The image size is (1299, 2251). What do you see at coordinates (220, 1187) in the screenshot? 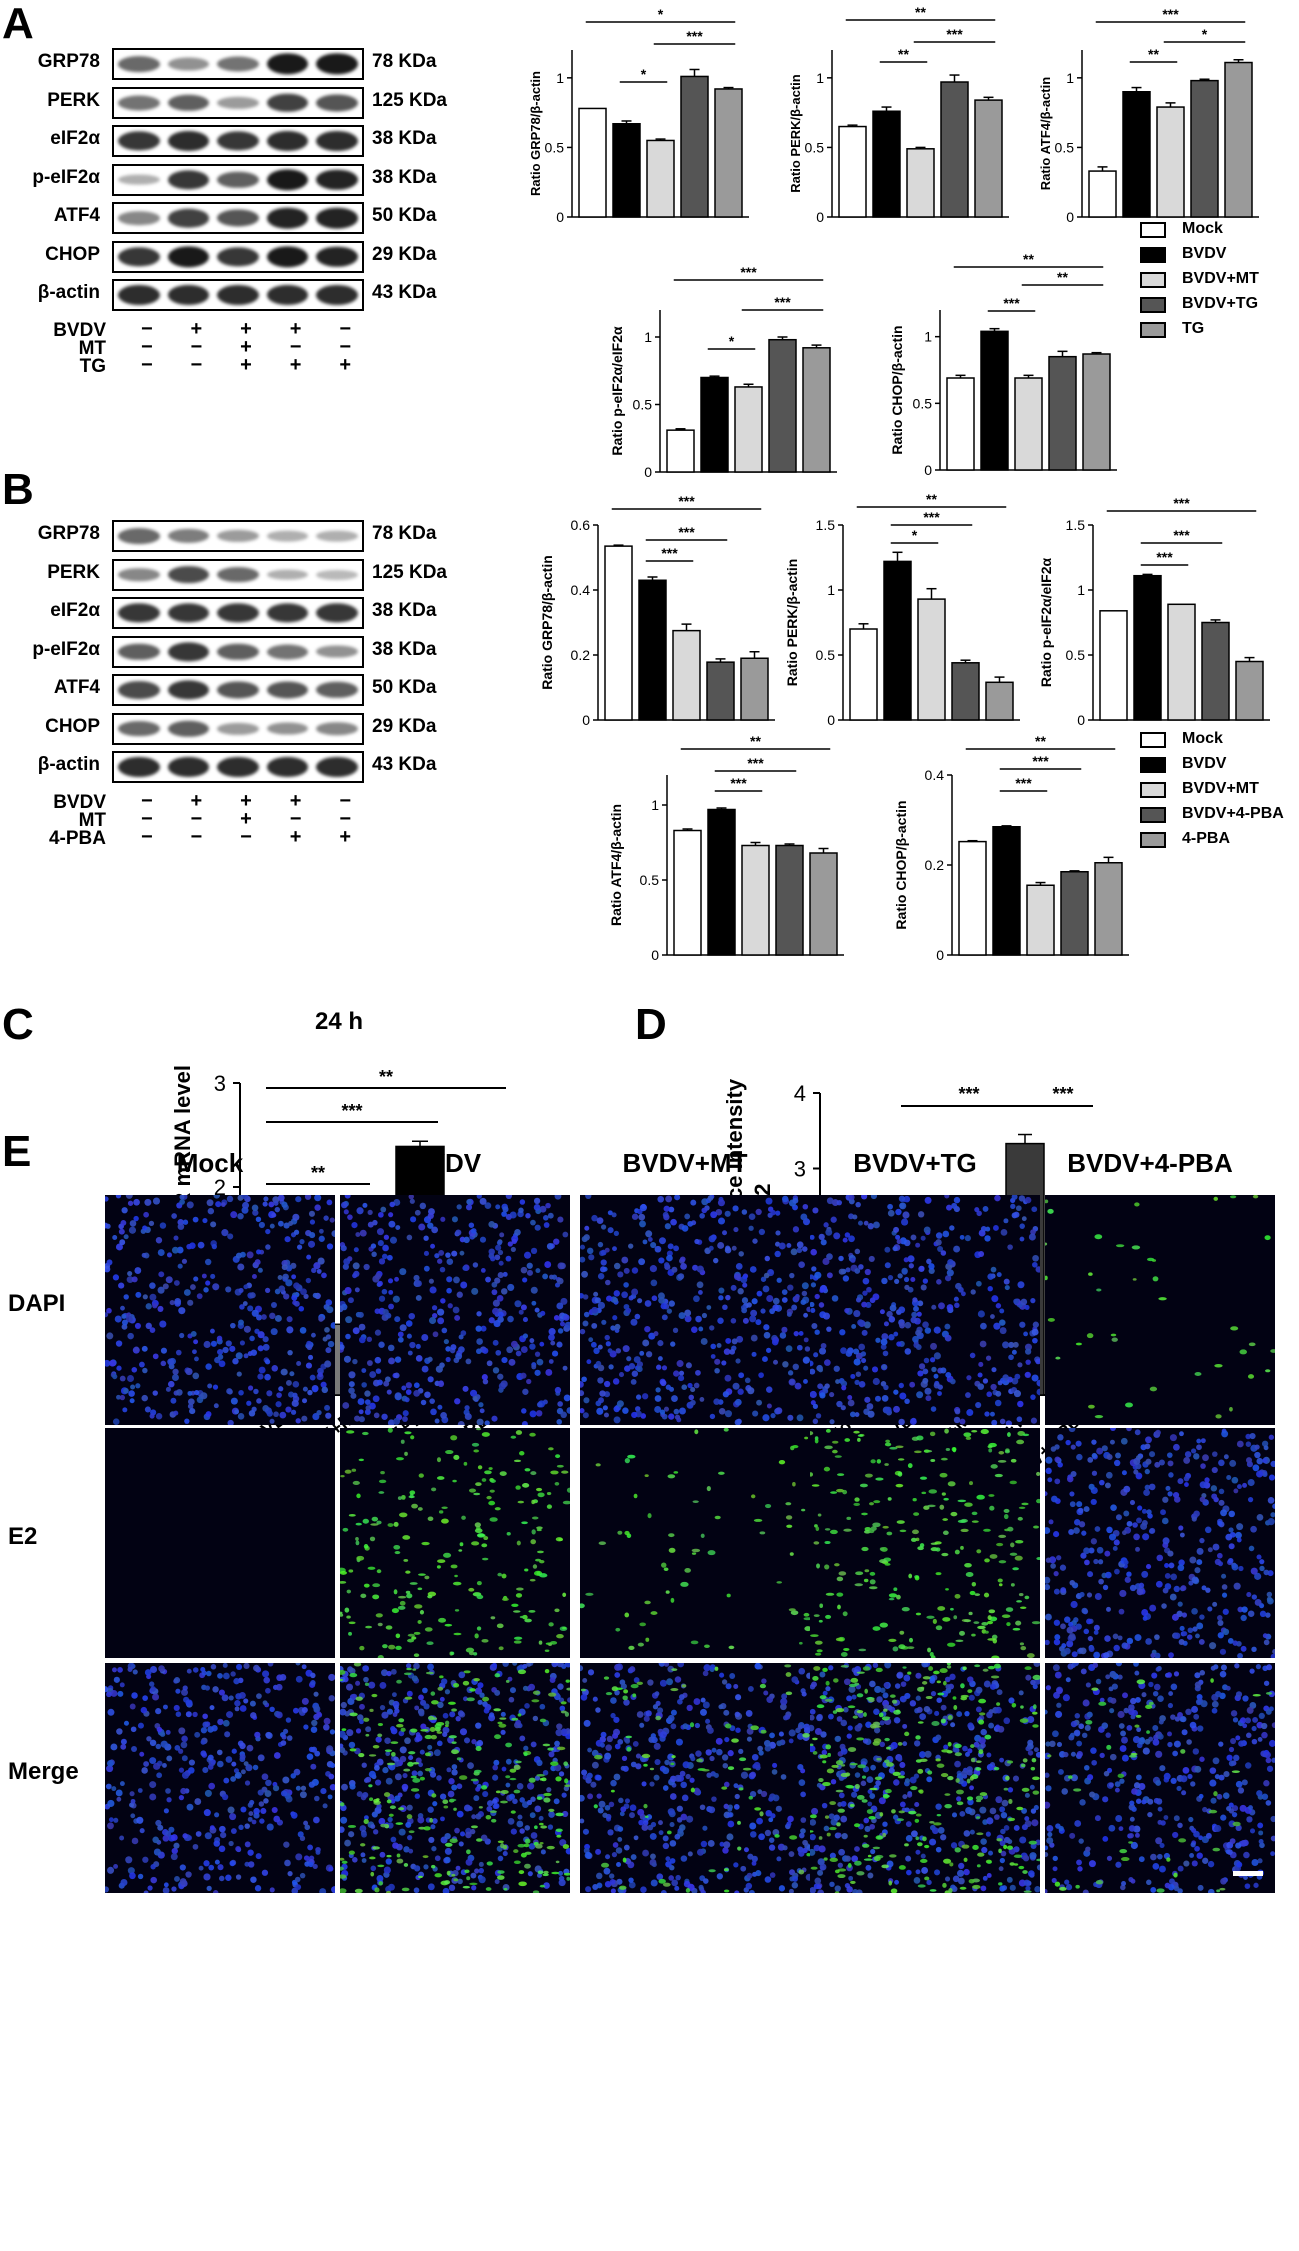
I see `y-tick-label: 2` at bounding box center [220, 1187].